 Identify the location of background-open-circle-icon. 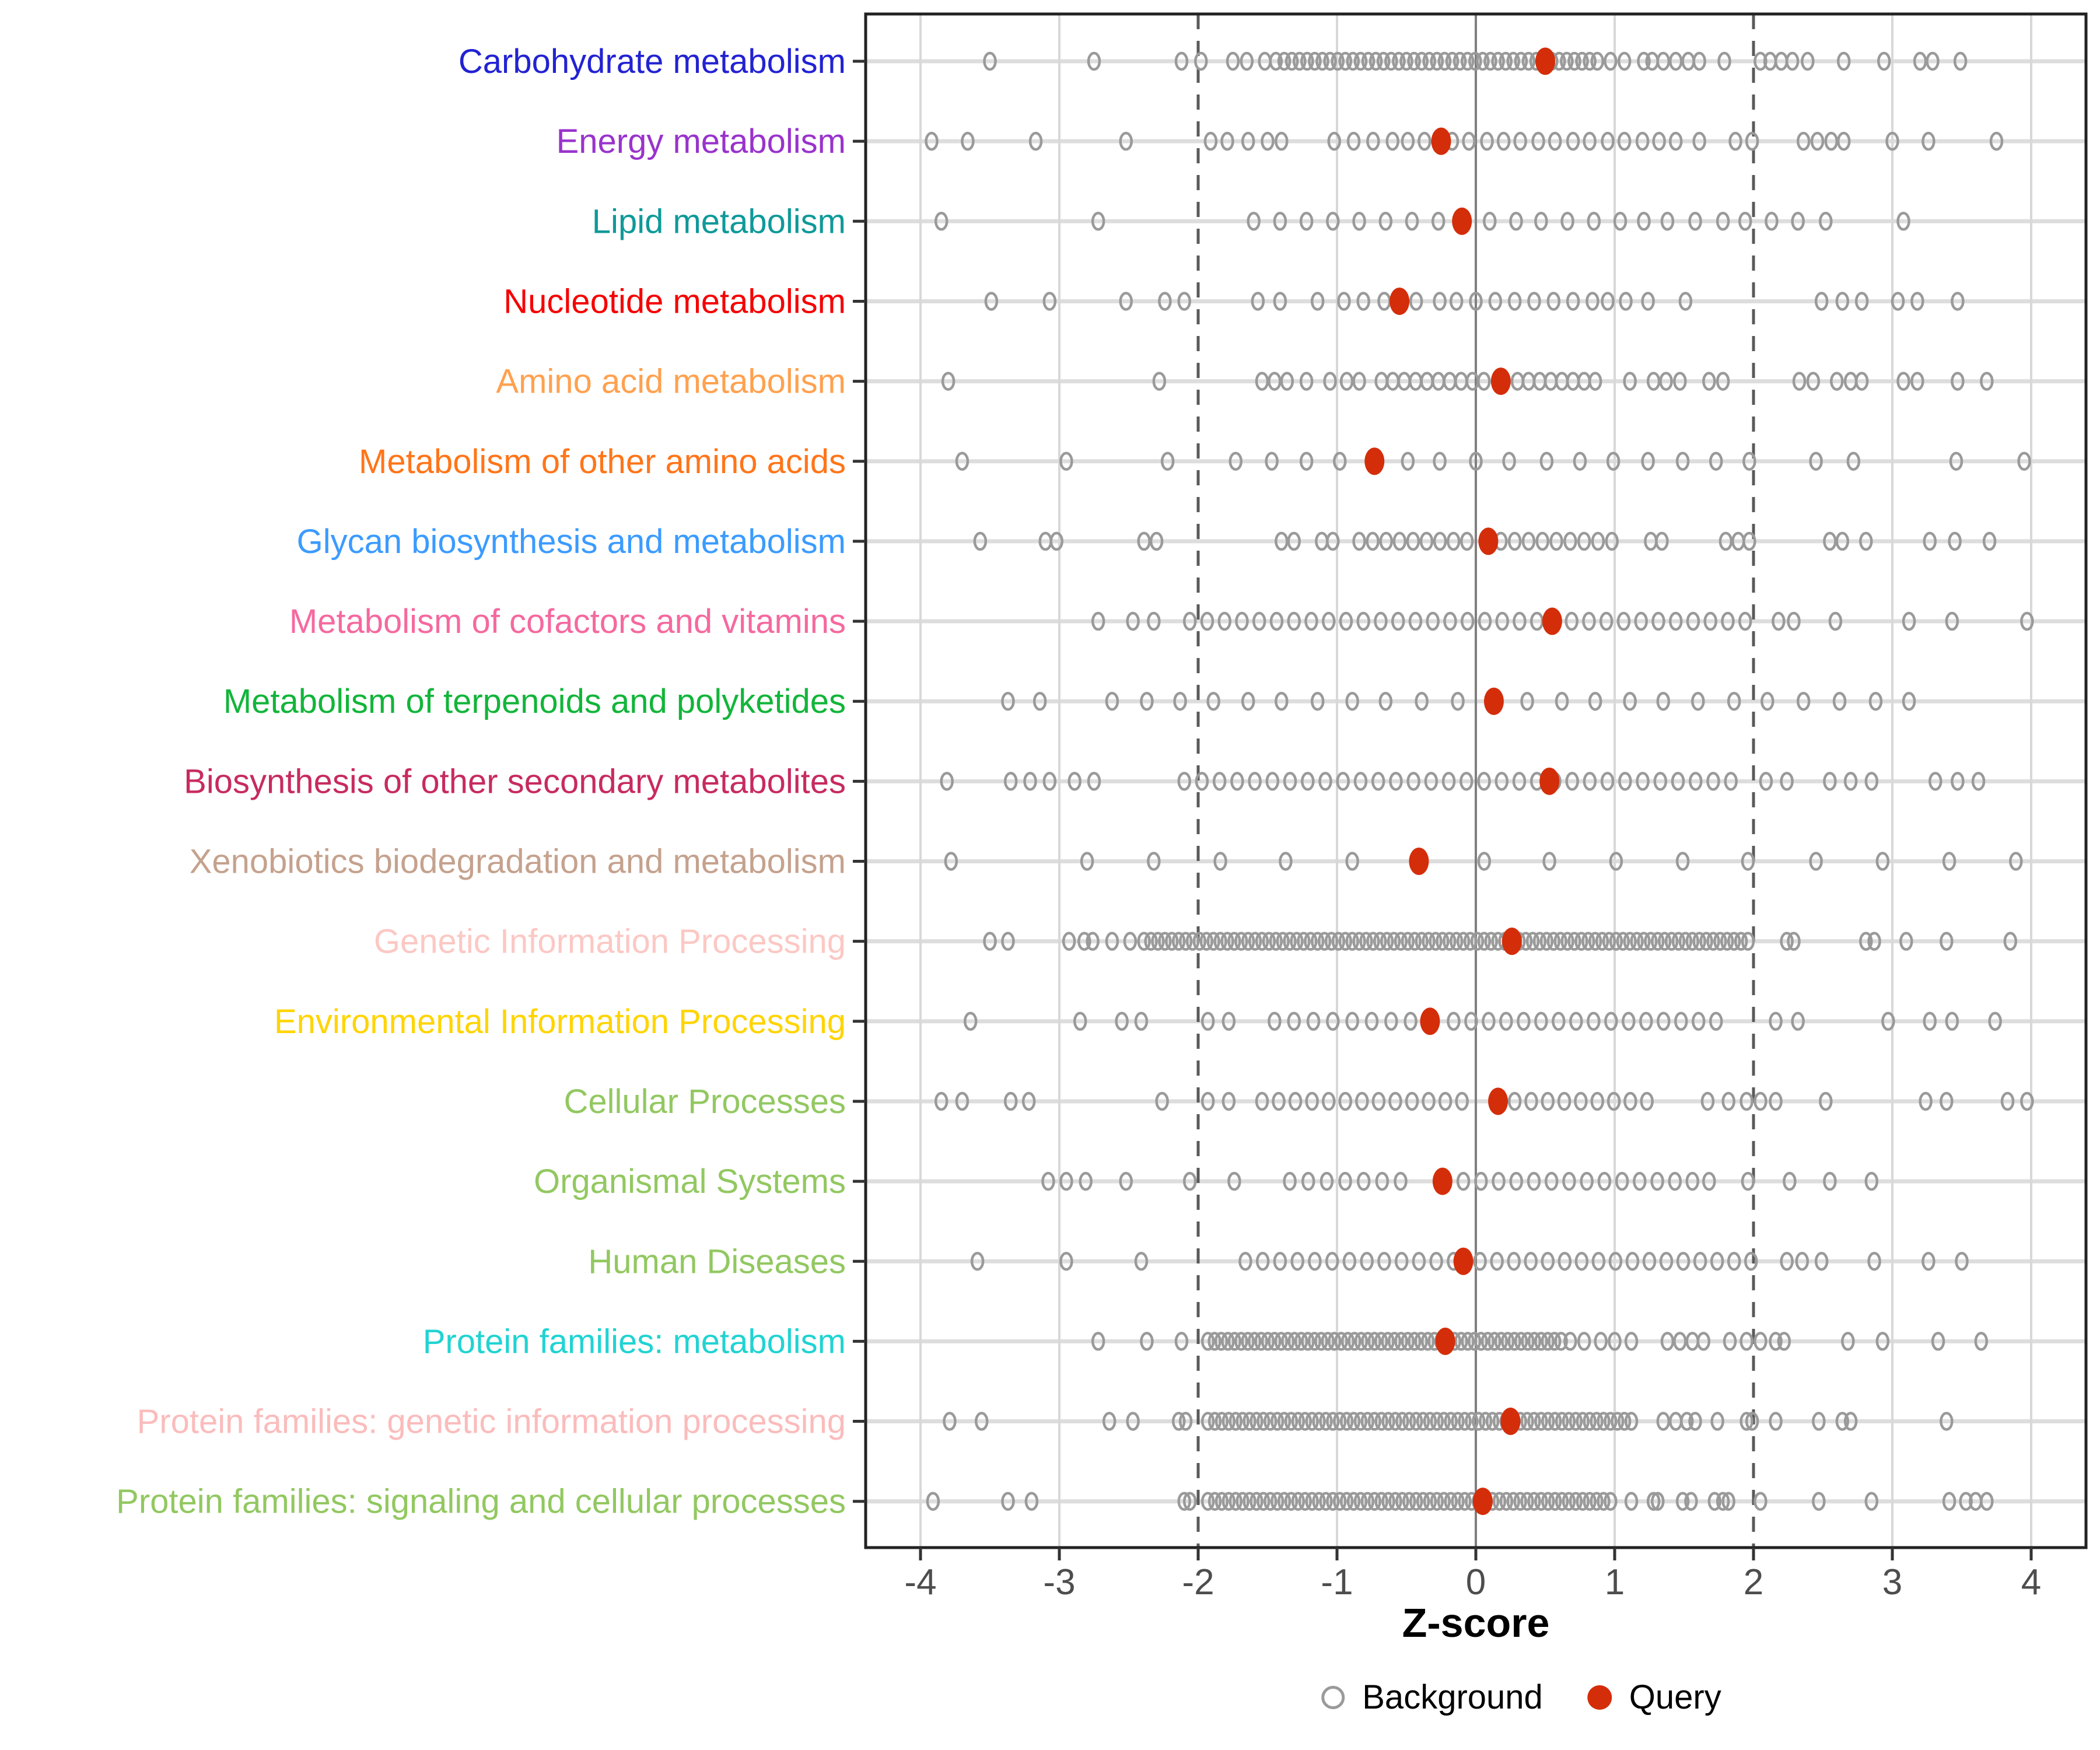
(1333, 1697).